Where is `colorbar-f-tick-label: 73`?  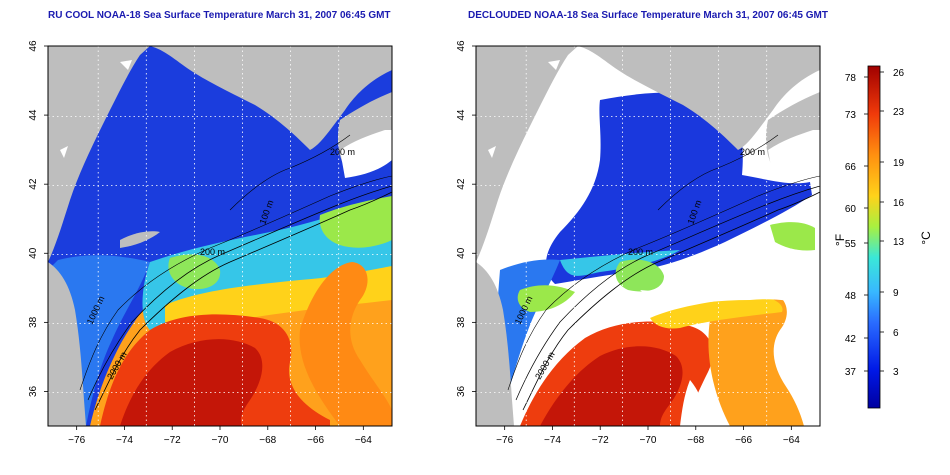 colorbar-f-tick-label: 73 is located at coordinates (851, 115).